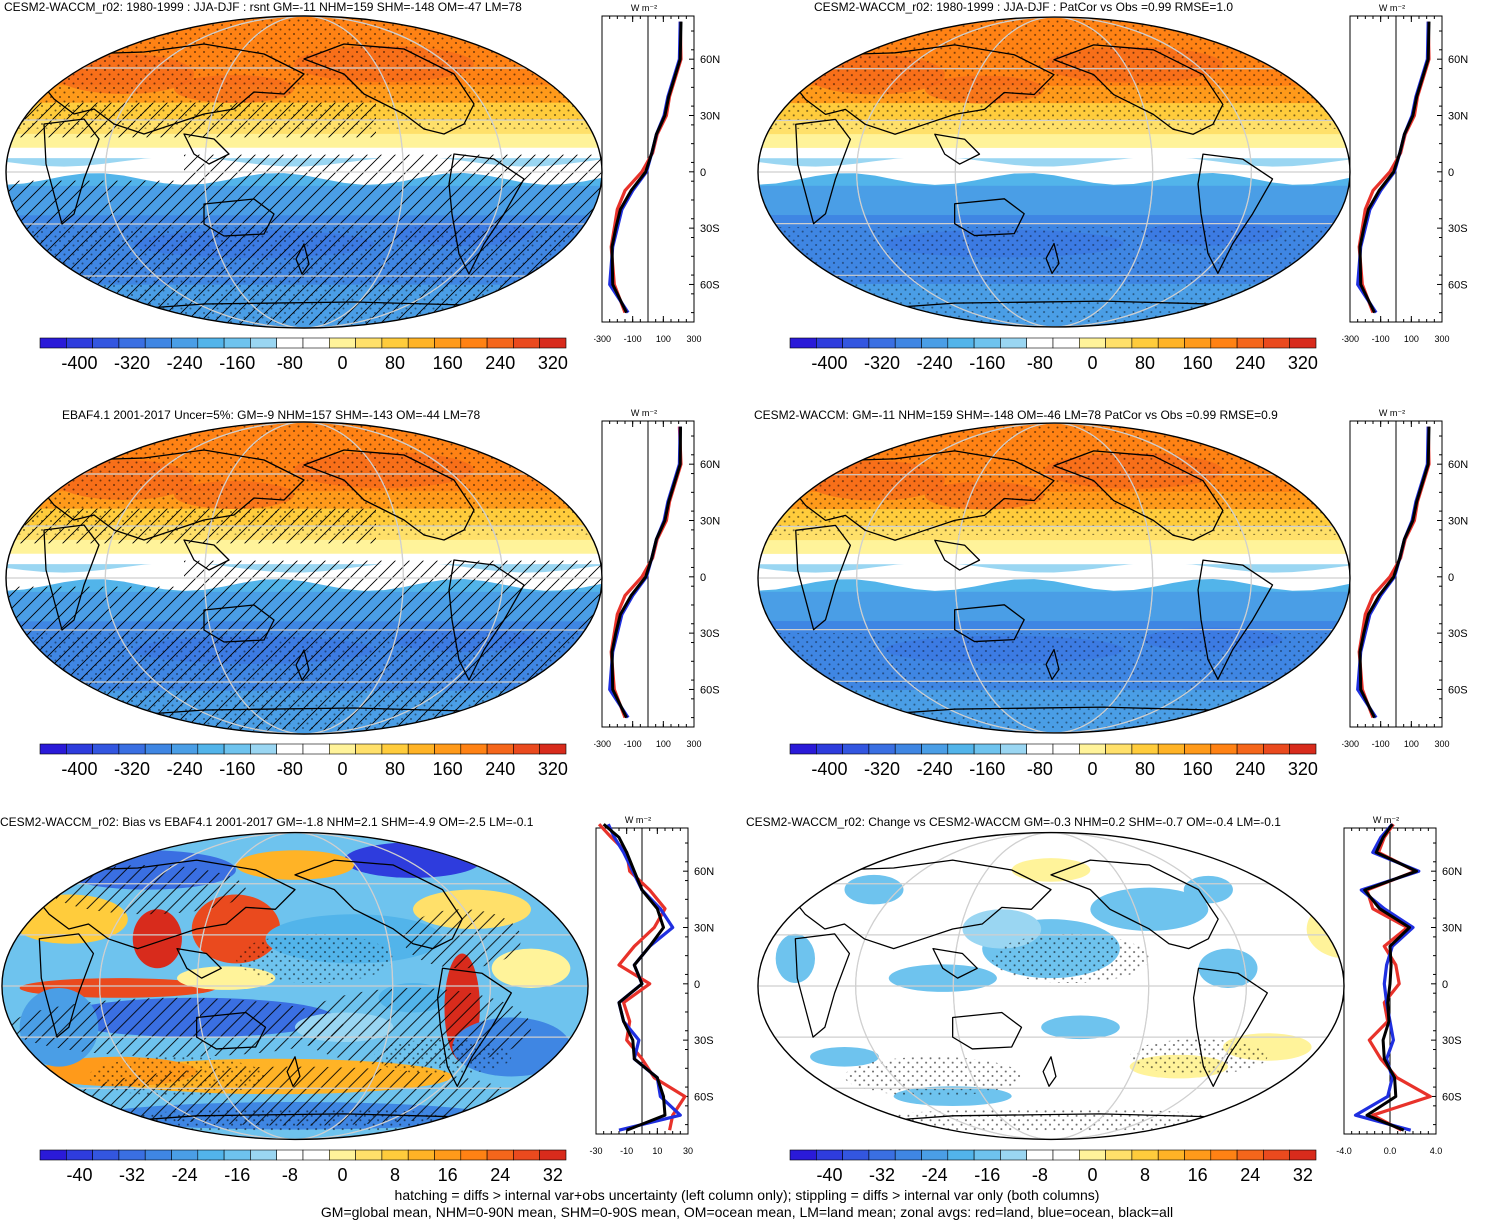 Image resolution: width=1494 pixels, height=1220 pixels. Describe the element at coordinates (553, 363) in the screenshot. I see `colorbar-label: 320` at that location.